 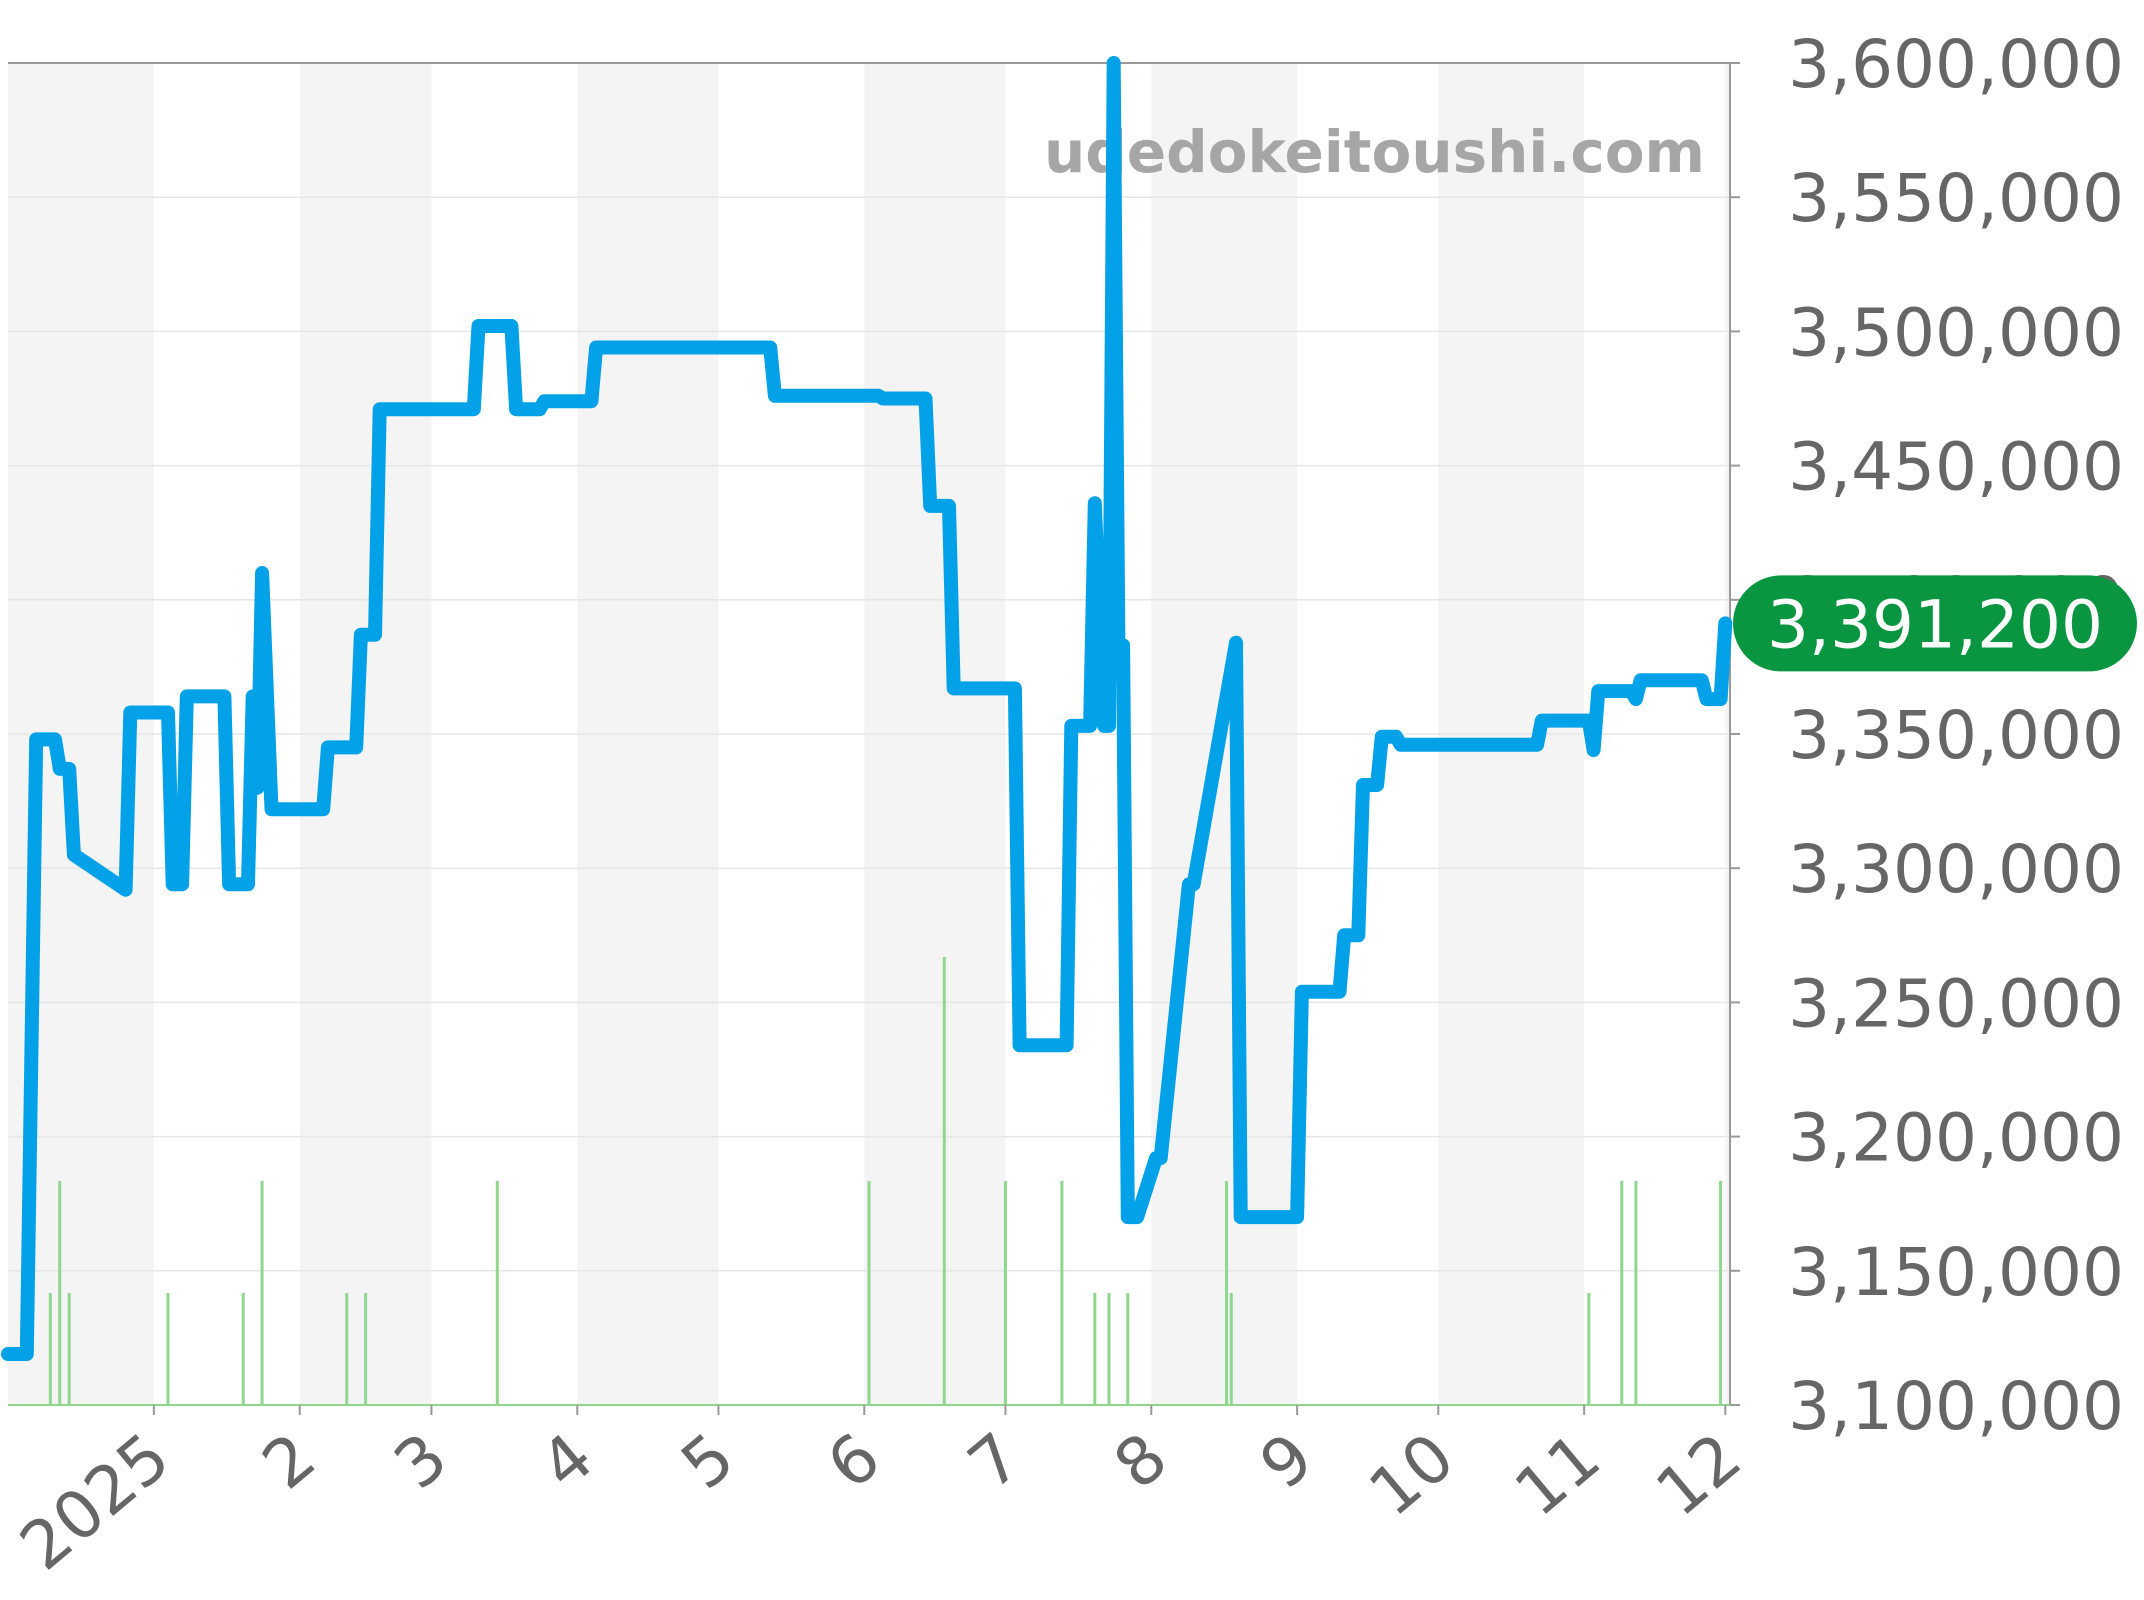 What do you see at coordinates (1956, 332) in the screenshot?
I see `y-tick-label: 3,500,000` at bounding box center [1956, 332].